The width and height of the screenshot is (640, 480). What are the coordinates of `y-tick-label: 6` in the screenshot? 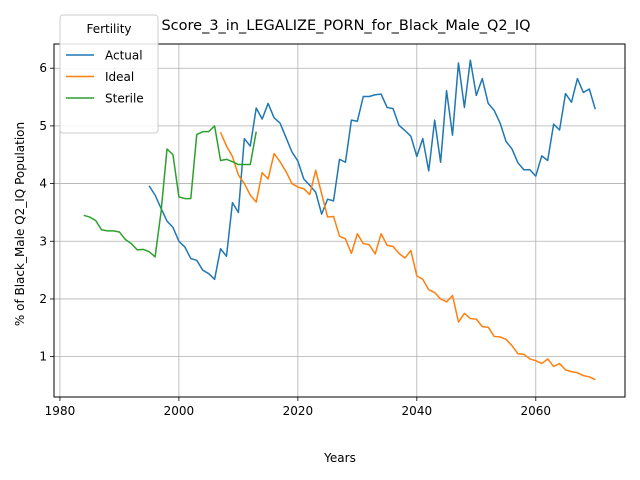 It's located at (43, 68).